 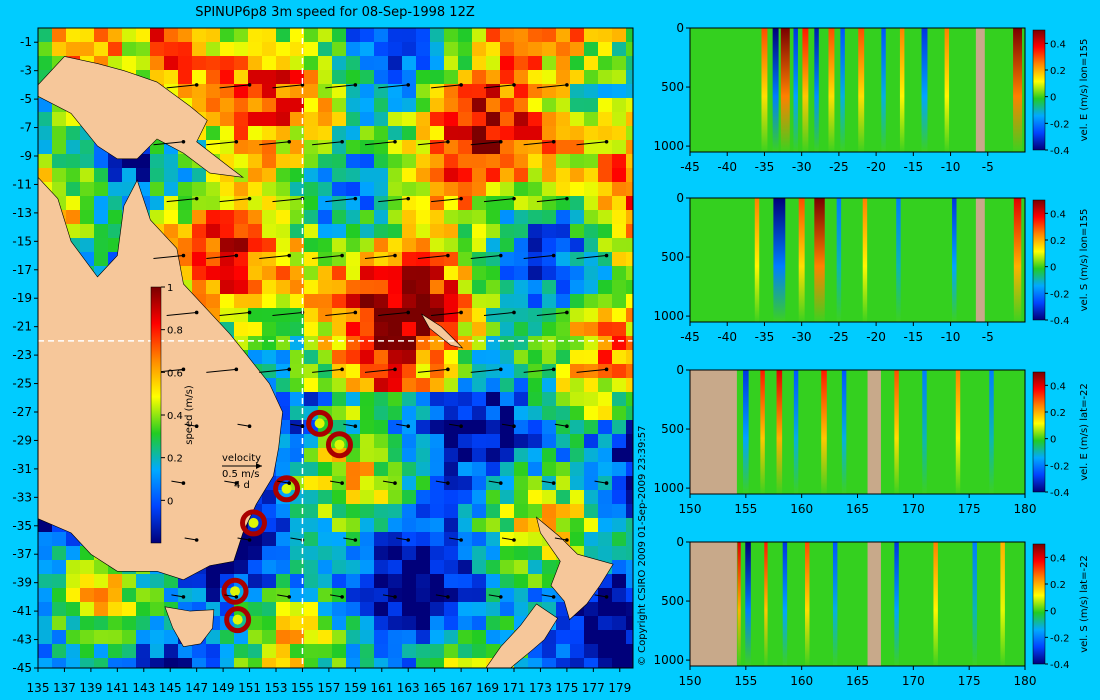 What do you see at coordinates (223, 688) in the screenshot?
I see `x-tick-label: 149` at bounding box center [223, 688].